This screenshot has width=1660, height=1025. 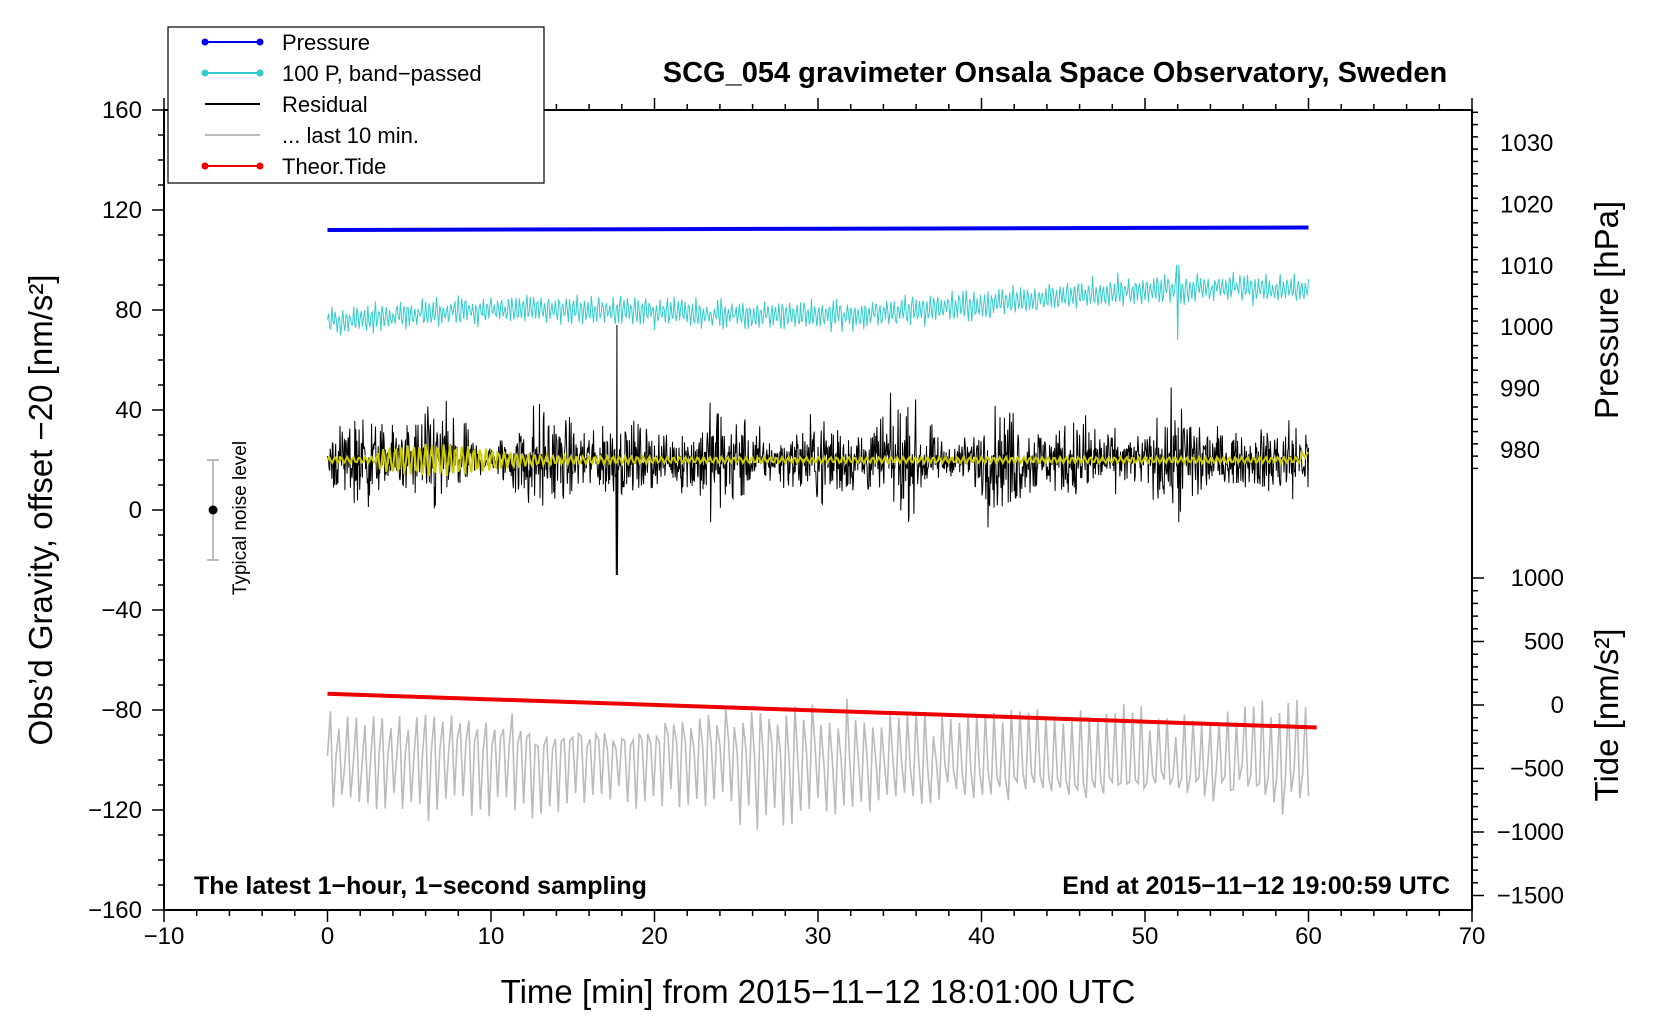 What do you see at coordinates (126, 510) in the screenshot?
I see `y-axis: −160 −120 −80 −40 0 40 80 120 160` at bounding box center [126, 510].